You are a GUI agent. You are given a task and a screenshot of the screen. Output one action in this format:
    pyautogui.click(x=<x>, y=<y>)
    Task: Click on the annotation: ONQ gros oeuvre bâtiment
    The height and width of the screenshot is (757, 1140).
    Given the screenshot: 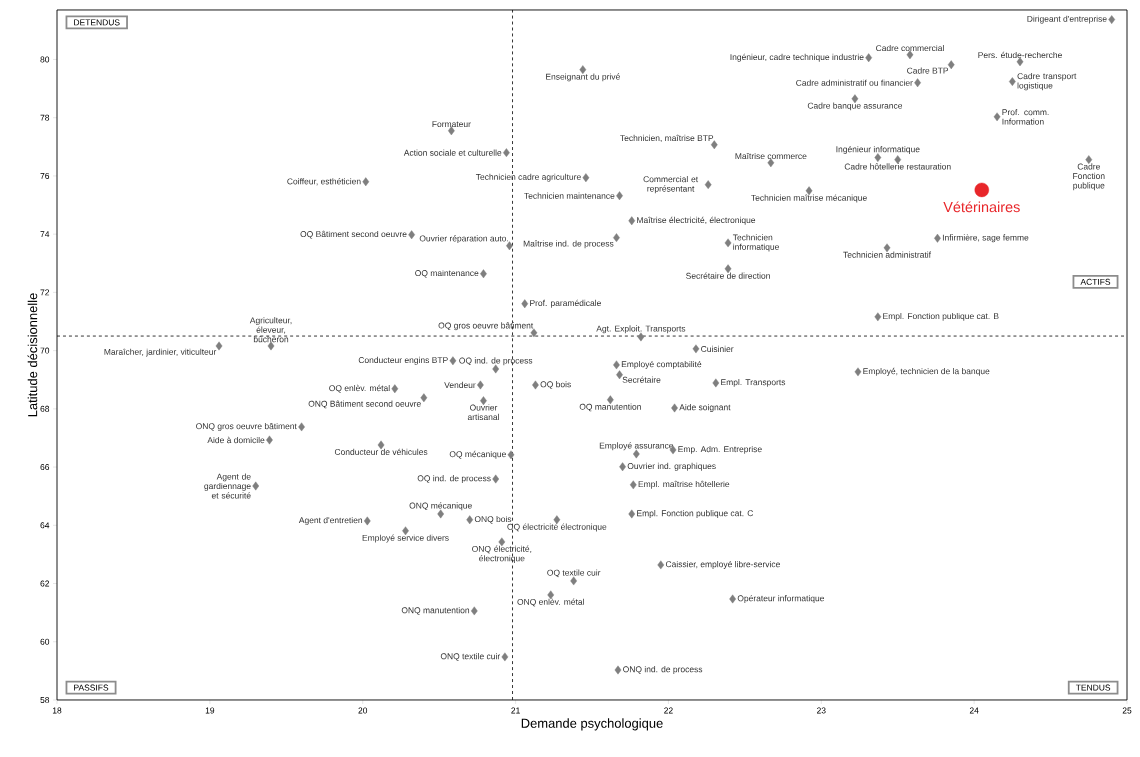 What is the action you would take?
    pyautogui.click(x=246, y=426)
    